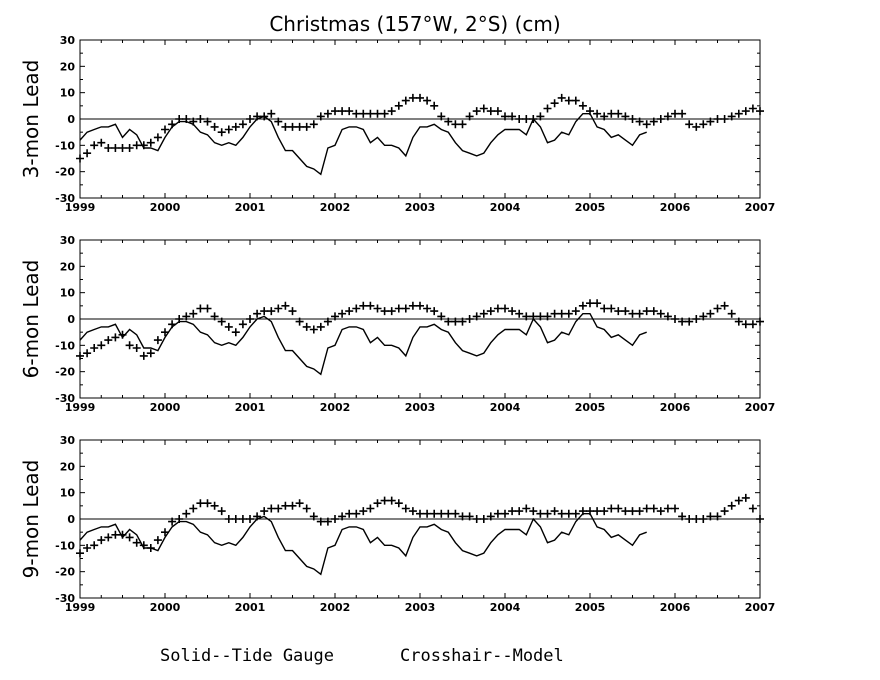  What do you see at coordinates (71, 519) in the screenshot?
I see `y-tick-label: 0` at bounding box center [71, 519].